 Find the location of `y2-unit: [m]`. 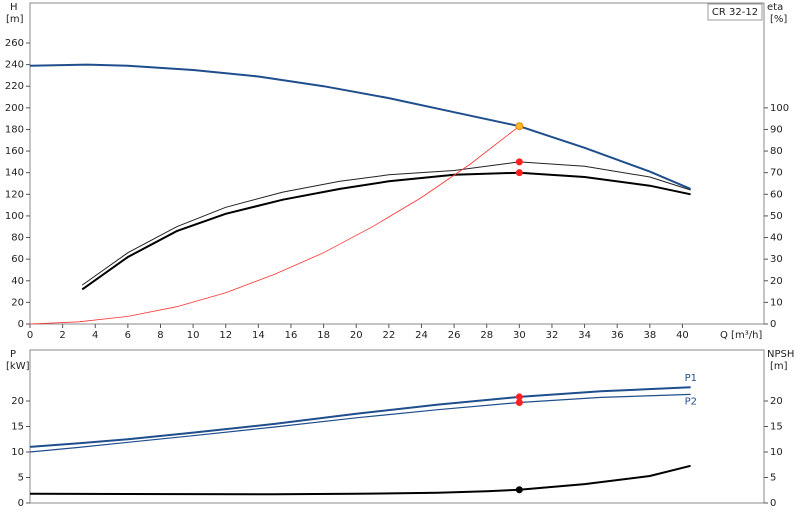

y2-unit: [m] is located at coordinates (779, 366).